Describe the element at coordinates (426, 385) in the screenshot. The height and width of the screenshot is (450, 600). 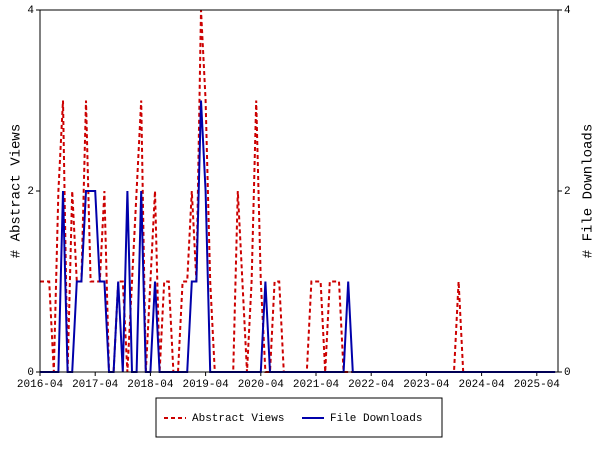
I see `x-tick-label: 2023-04` at that location.